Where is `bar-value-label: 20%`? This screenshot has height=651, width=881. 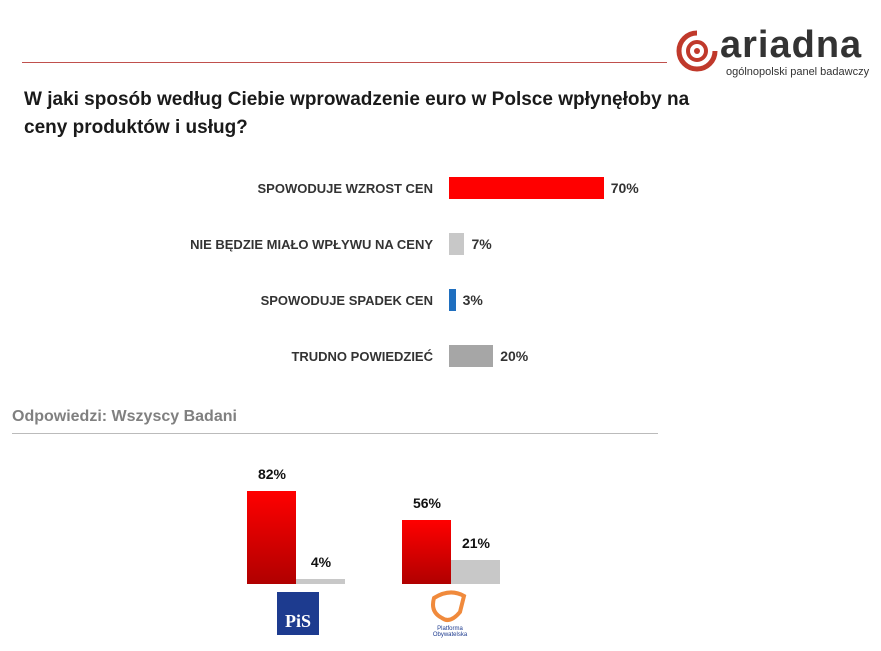 bar-value-label: 20% is located at coordinates (514, 356).